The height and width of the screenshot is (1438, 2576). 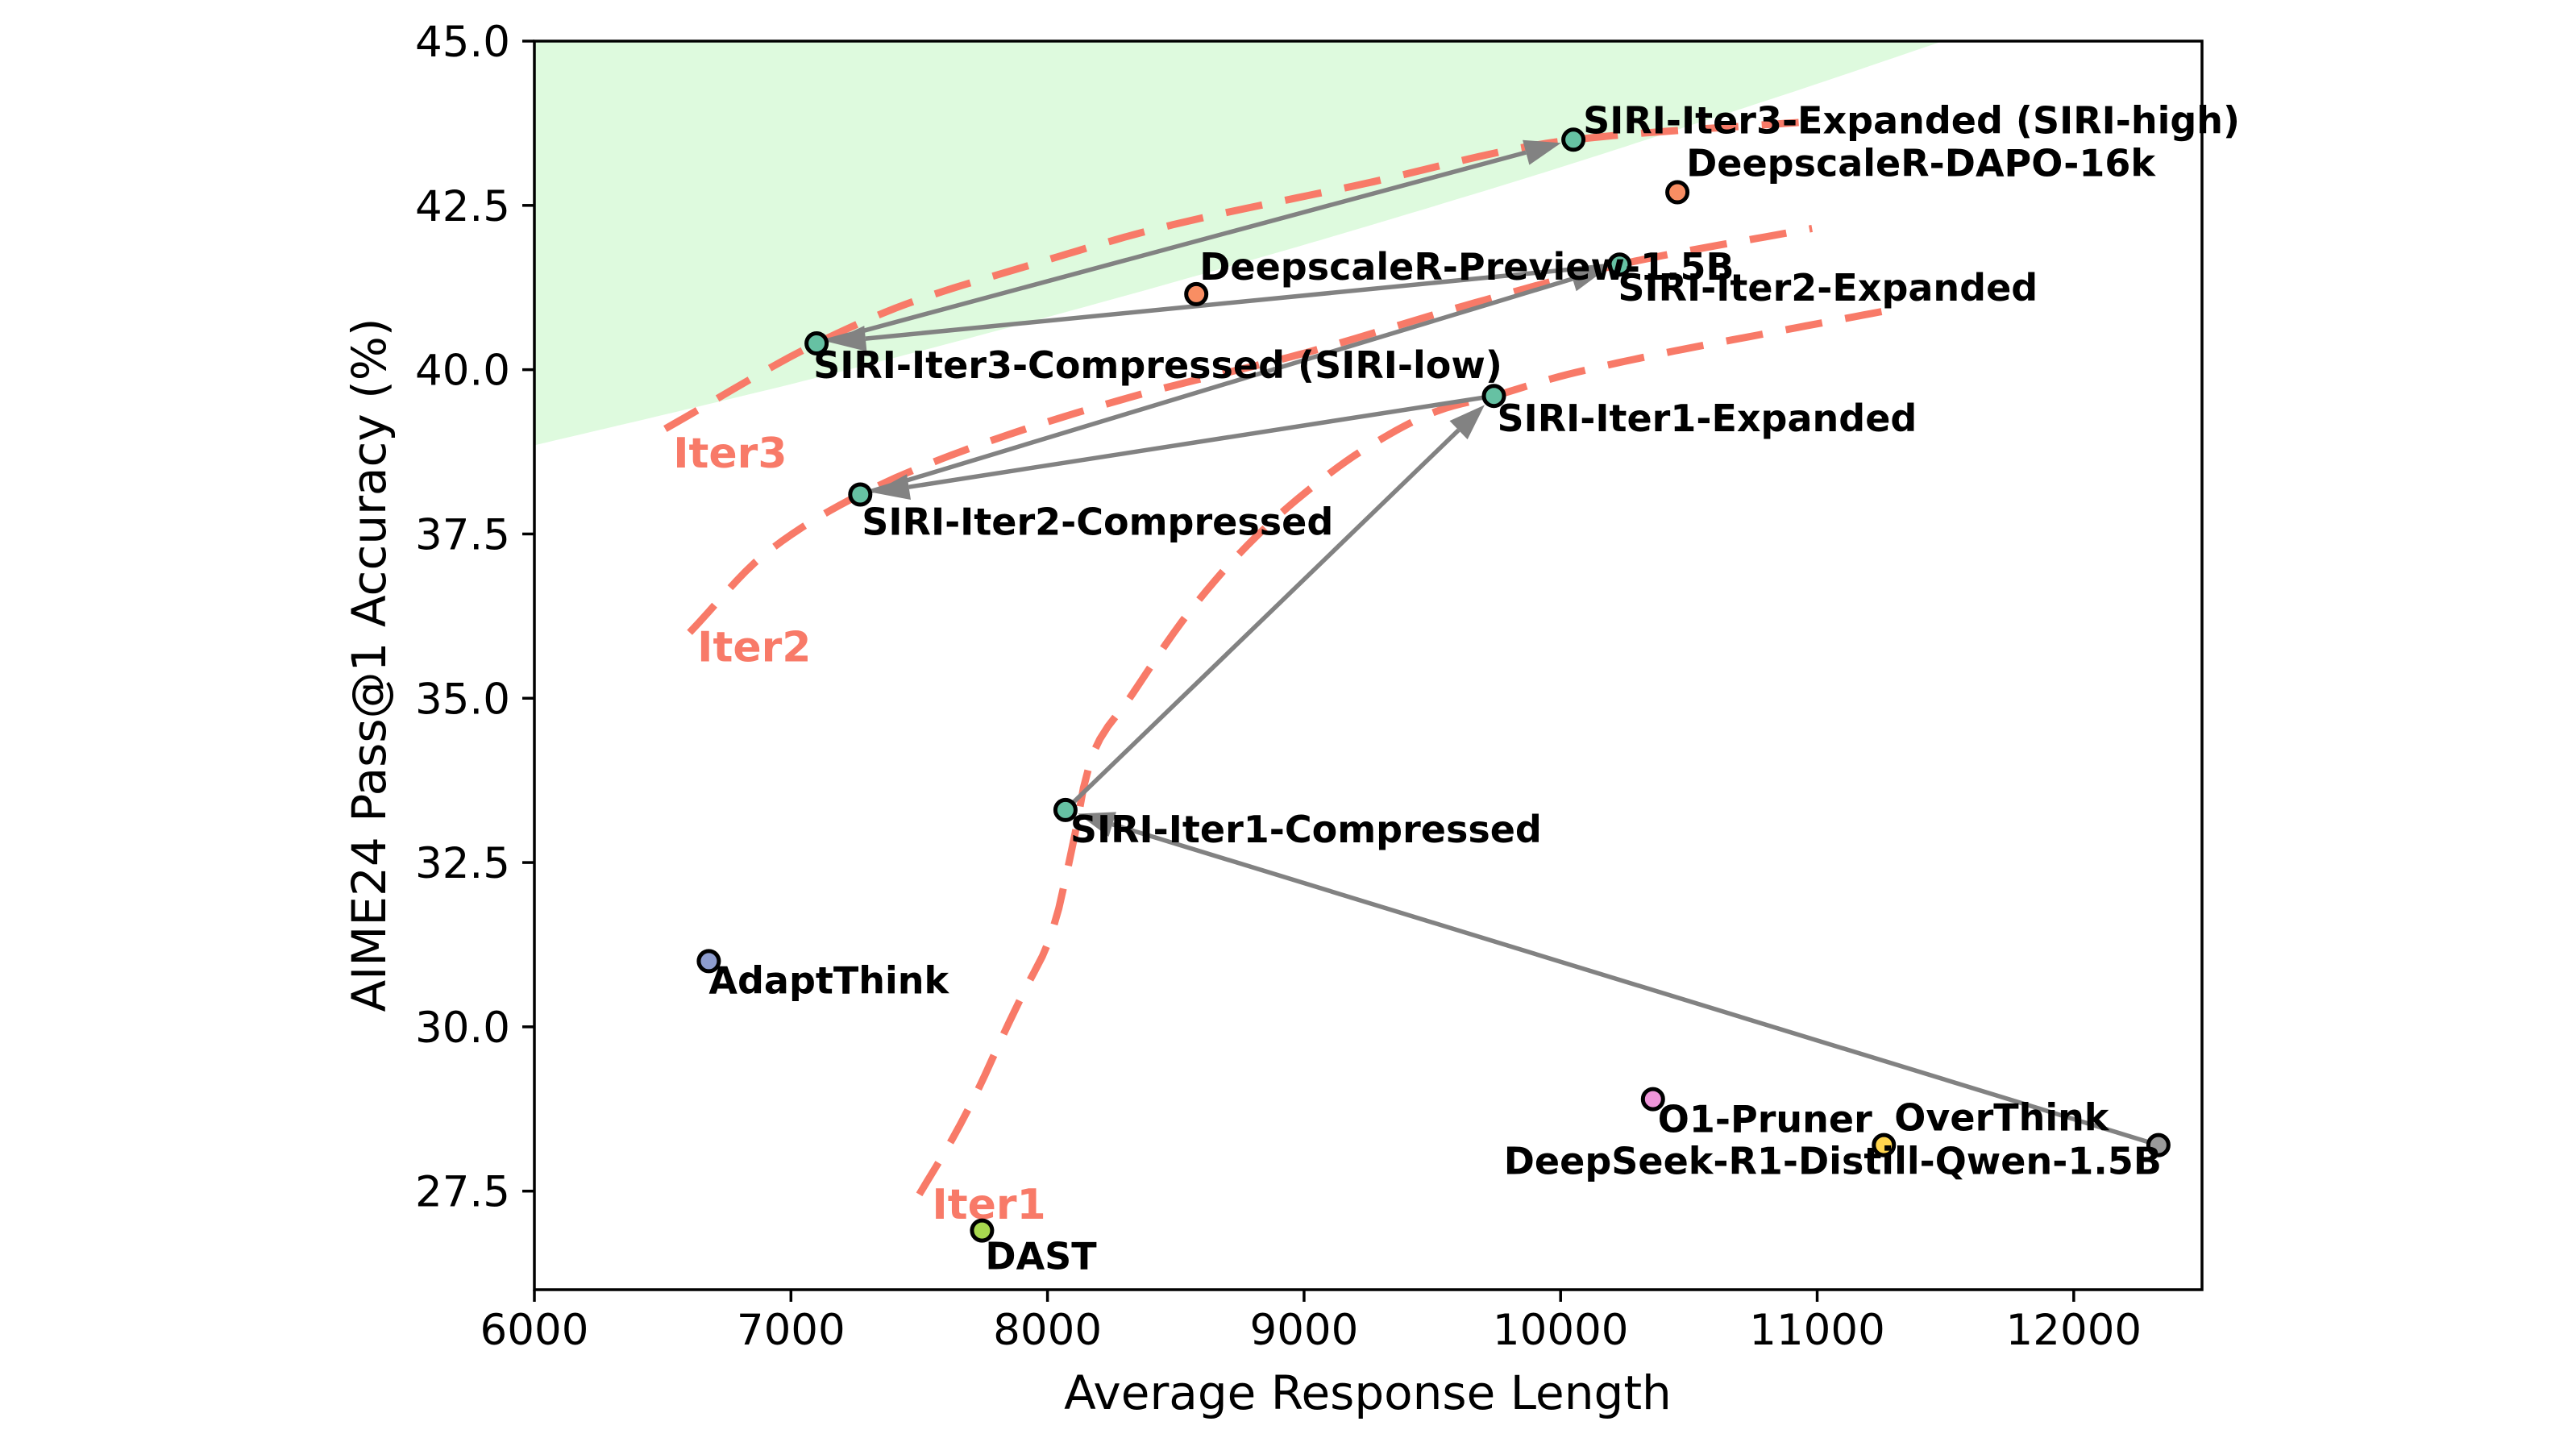 What do you see at coordinates (462, 1193) in the screenshot?
I see `y-tick-label: 27.5` at bounding box center [462, 1193].